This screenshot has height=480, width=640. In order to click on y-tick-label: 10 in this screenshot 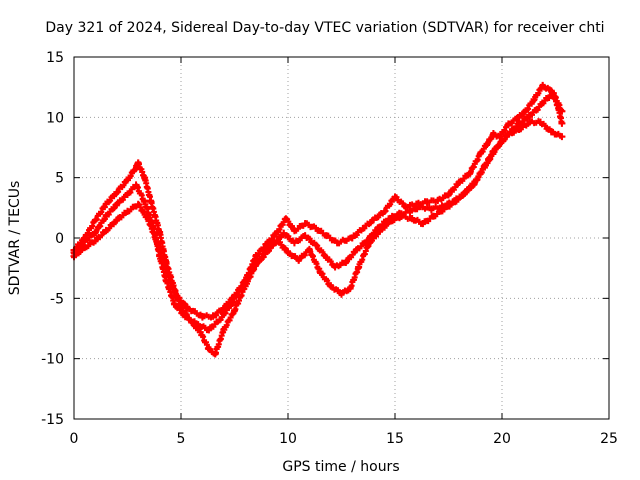, I will do `click(55, 118)`.